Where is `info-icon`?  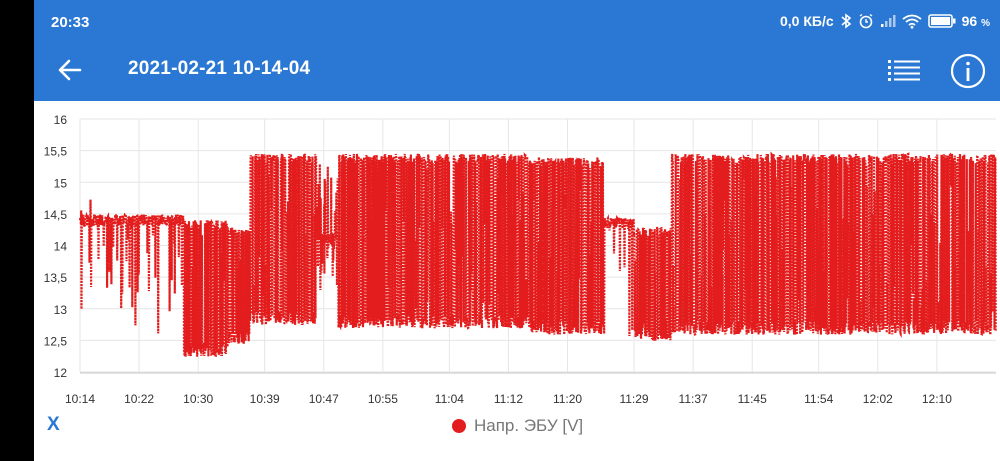 info-icon is located at coordinates (968, 71).